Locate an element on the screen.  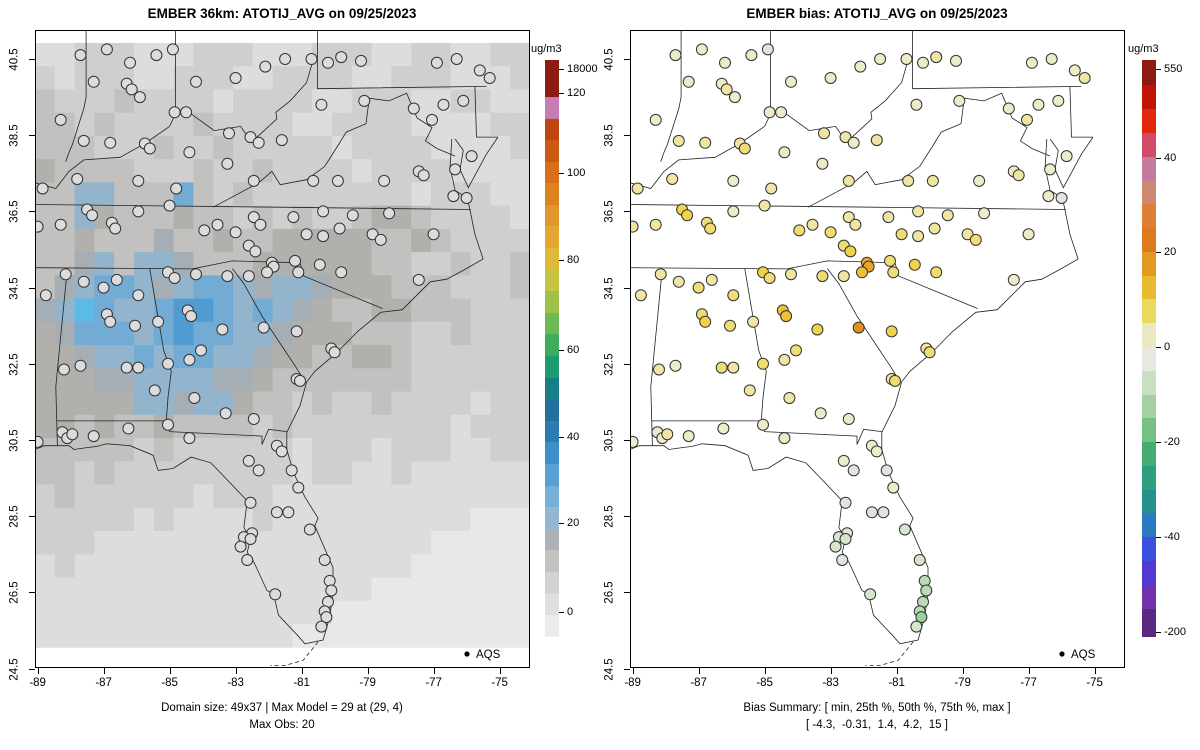
state-border is located at coordinates (268, 325).